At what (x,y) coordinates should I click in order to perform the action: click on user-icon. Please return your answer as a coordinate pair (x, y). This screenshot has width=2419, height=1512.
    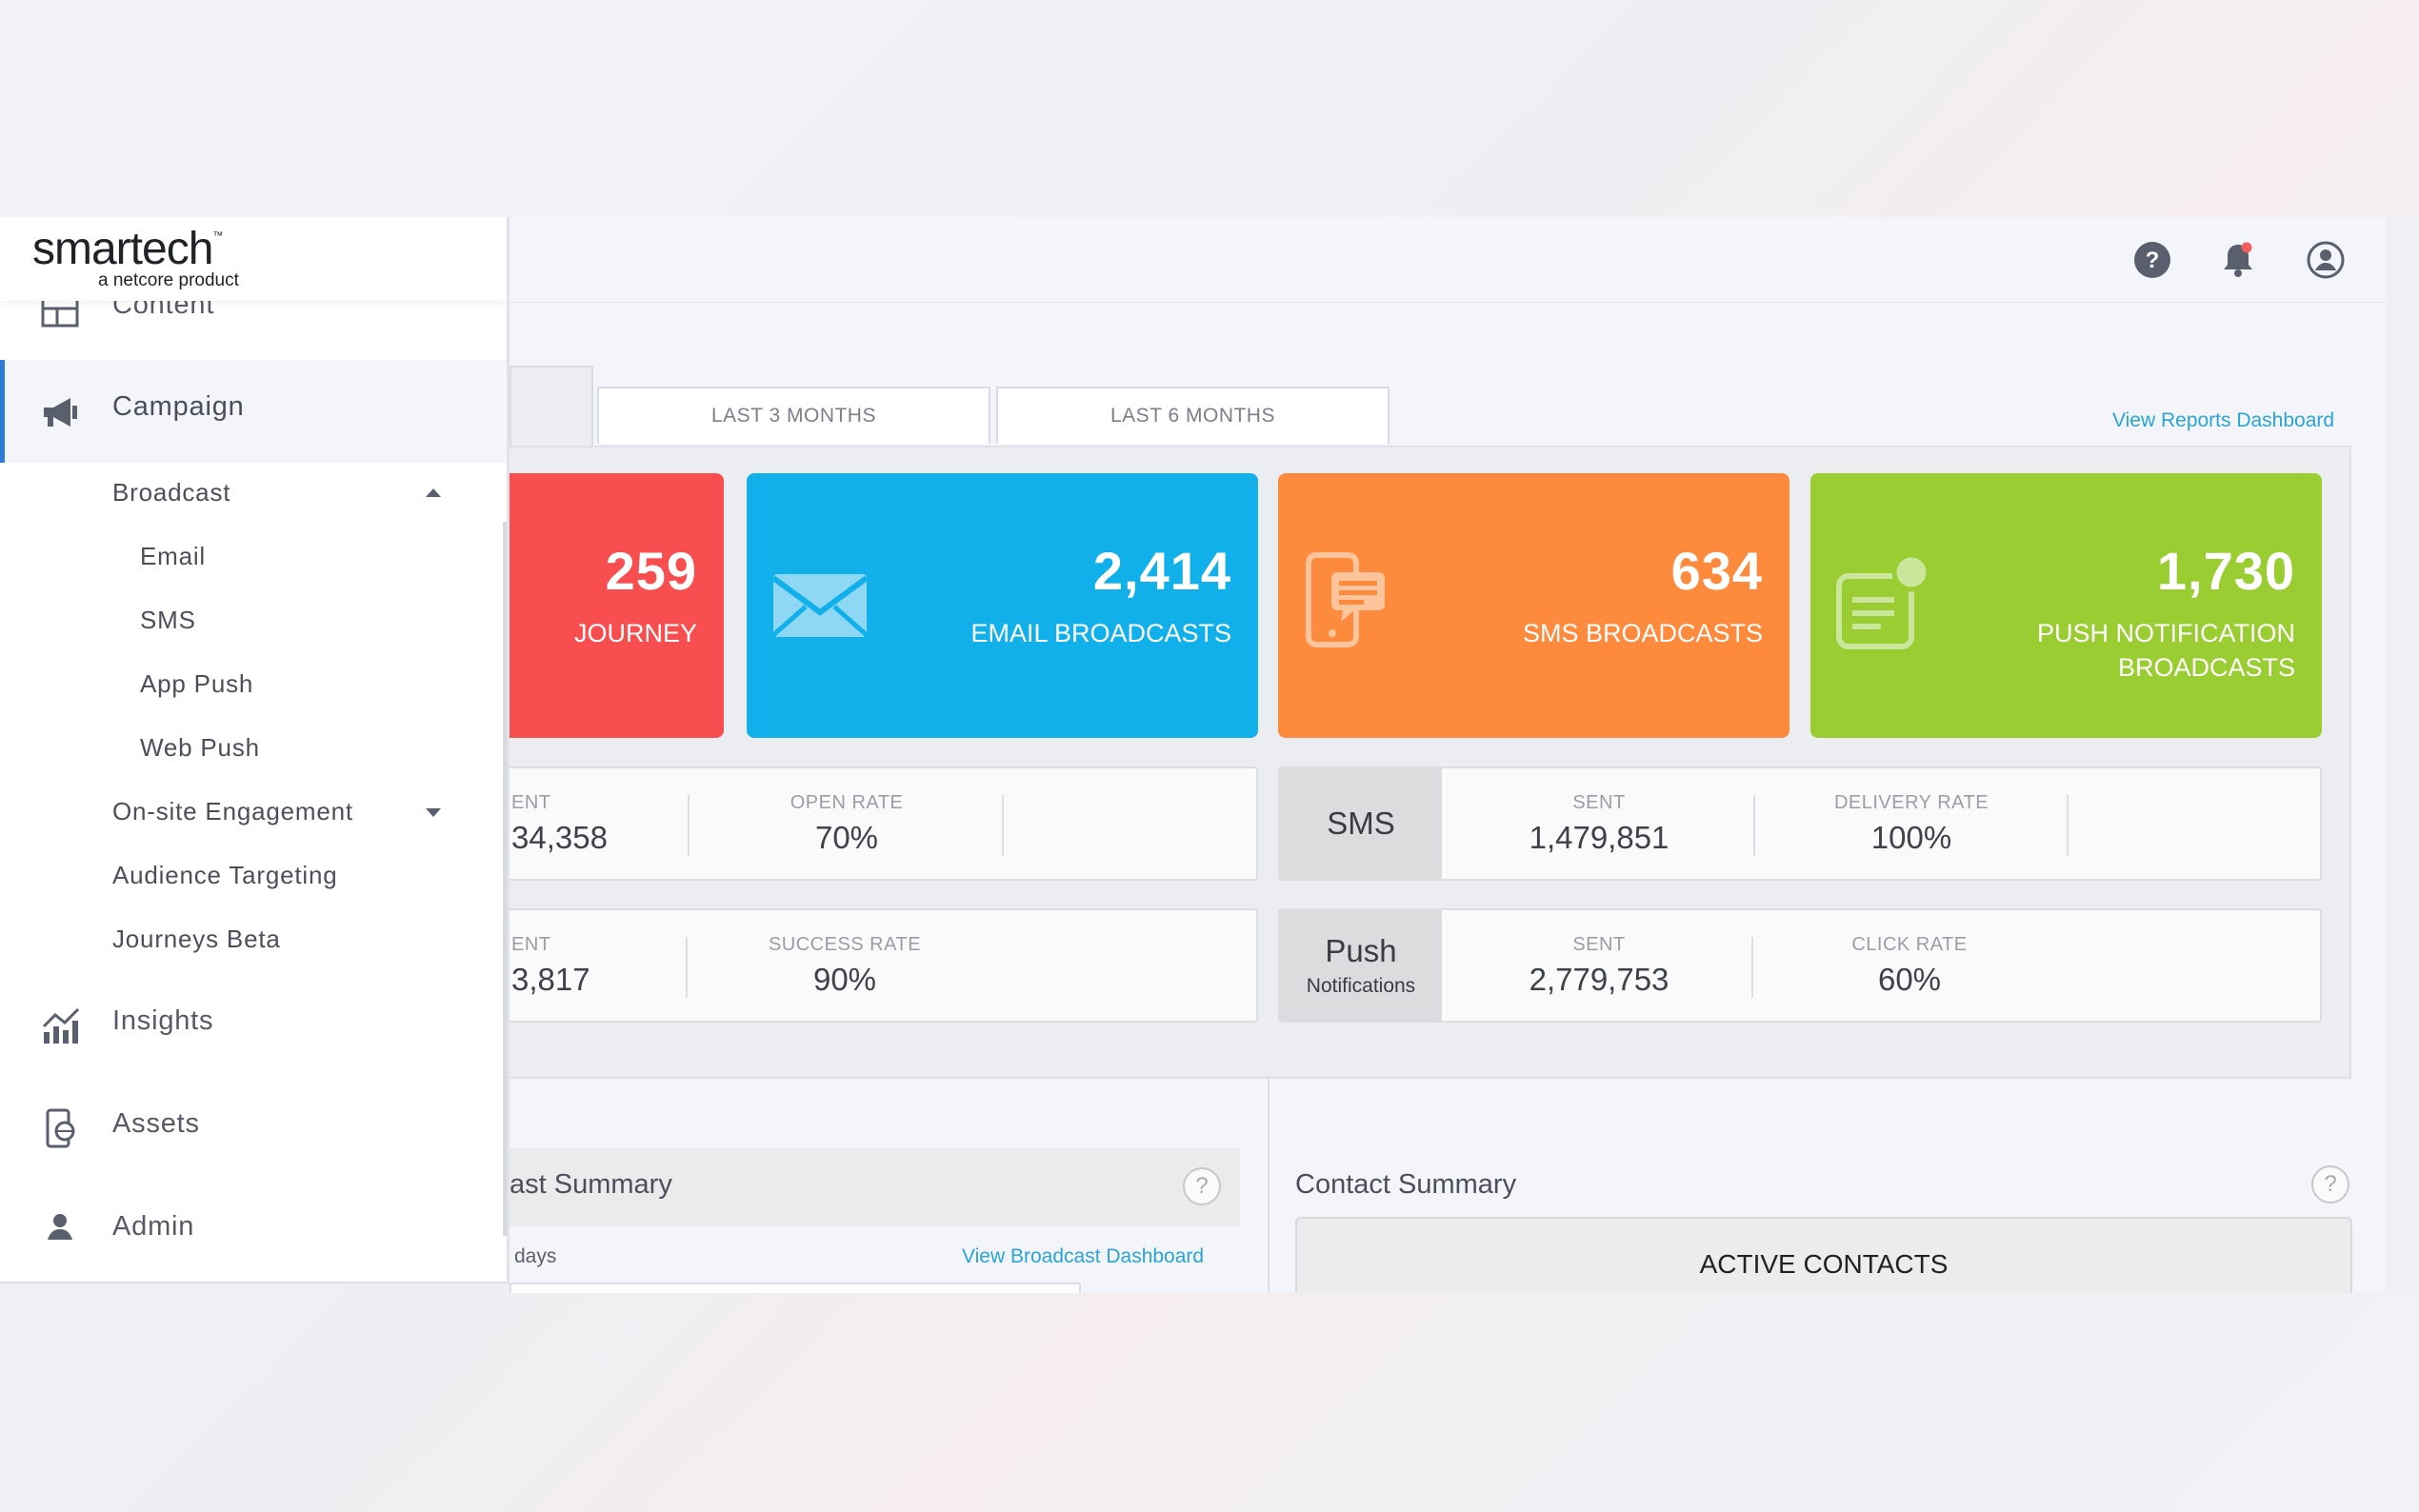
    Looking at the image, I should click on (60, 1227).